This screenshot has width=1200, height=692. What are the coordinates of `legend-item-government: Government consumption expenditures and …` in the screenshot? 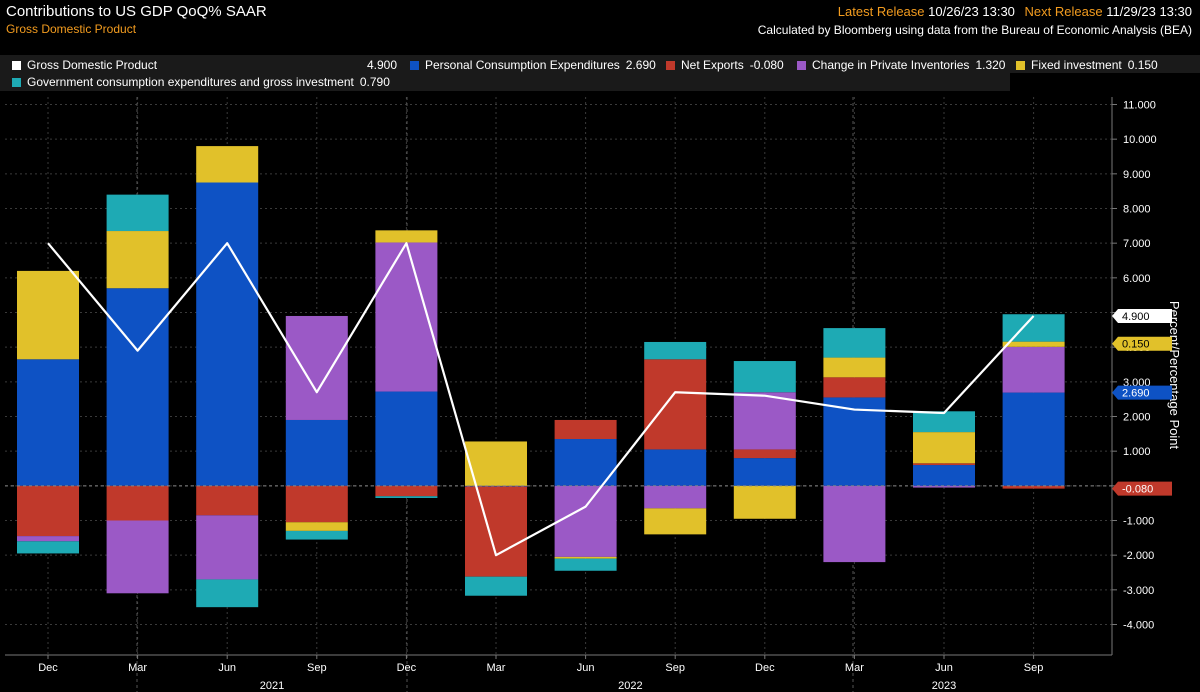 It's located at (201, 82).